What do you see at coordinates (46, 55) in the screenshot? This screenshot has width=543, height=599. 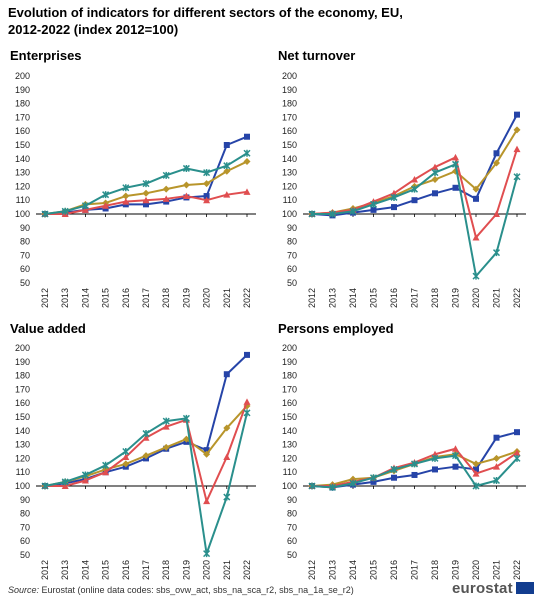 I see `panel-title: Enterprises` at bounding box center [46, 55].